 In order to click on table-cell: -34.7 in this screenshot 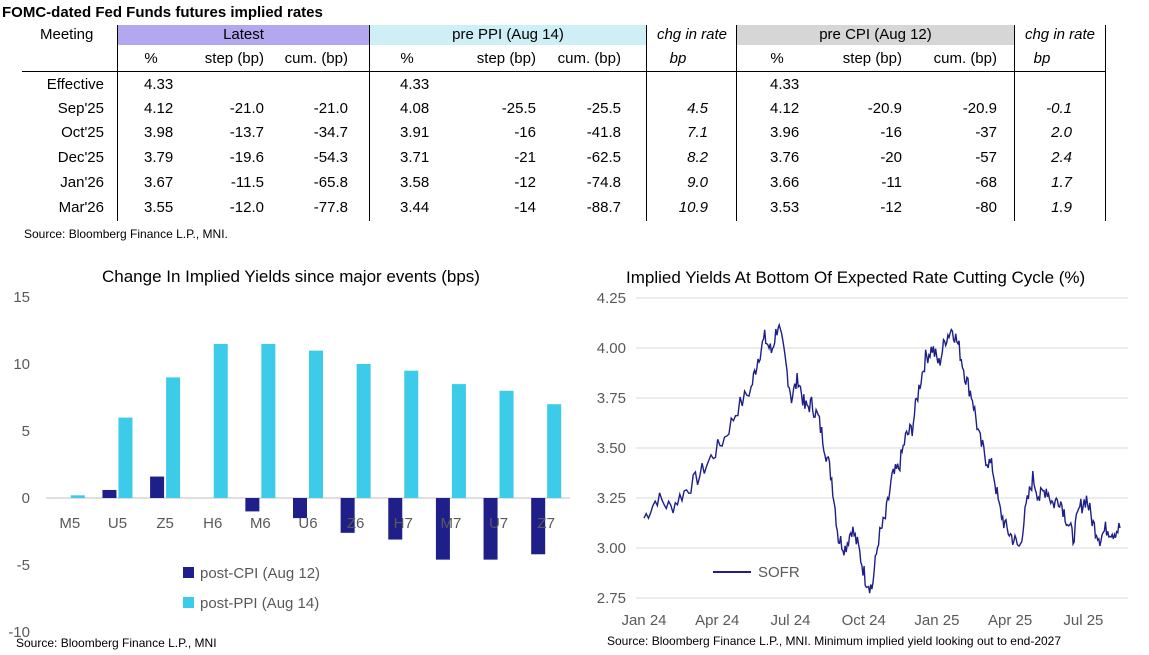, I will do `click(330, 132)`.